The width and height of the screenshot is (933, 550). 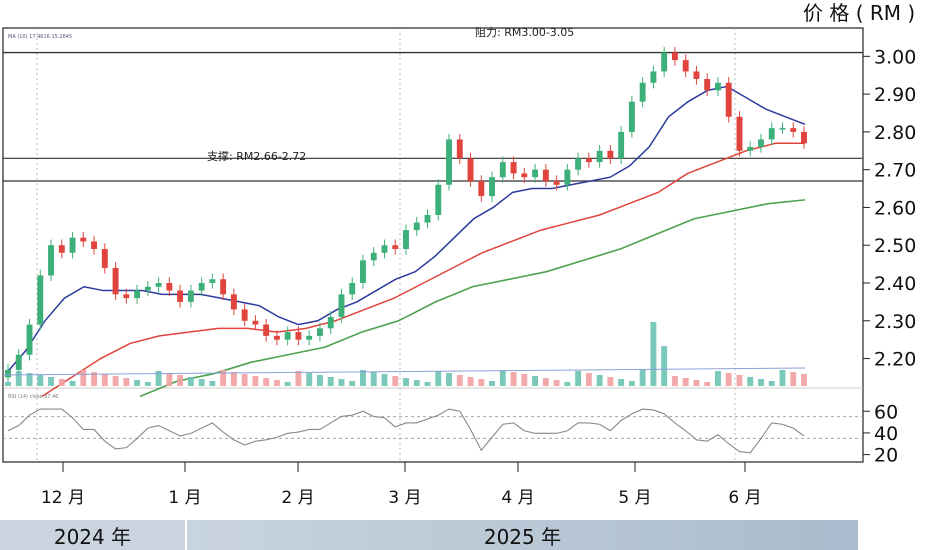 I want to click on y-tick-label: 2.30, so click(x=895, y=322).